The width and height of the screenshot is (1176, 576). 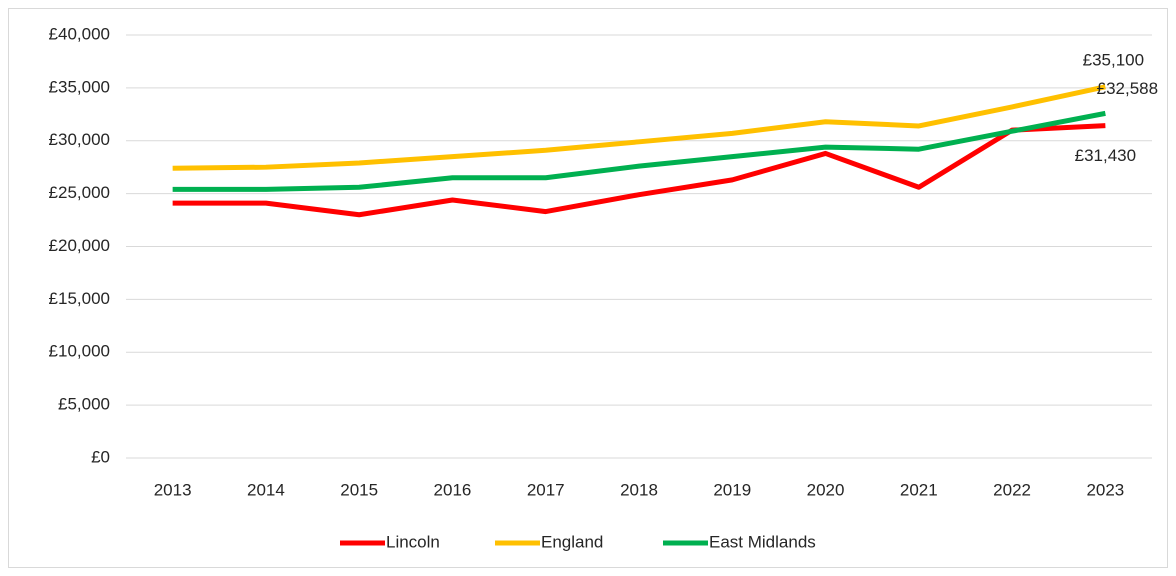 I want to click on data-label: £31,430, so click(x=1105, y=155).